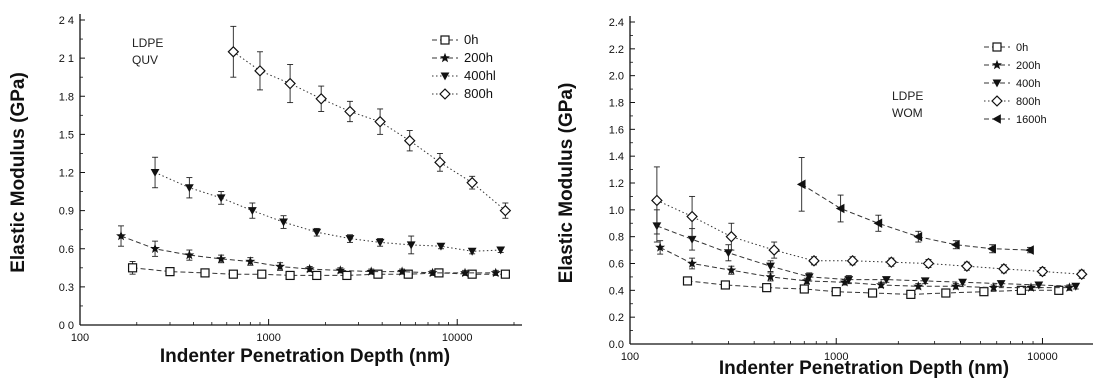 The height and width of the screenshot is (381, 1093). What do you see at coordinates (66, 59) in the screenshot?
I see `y-tick-label: 2 1` at bounding box center [66, 59].